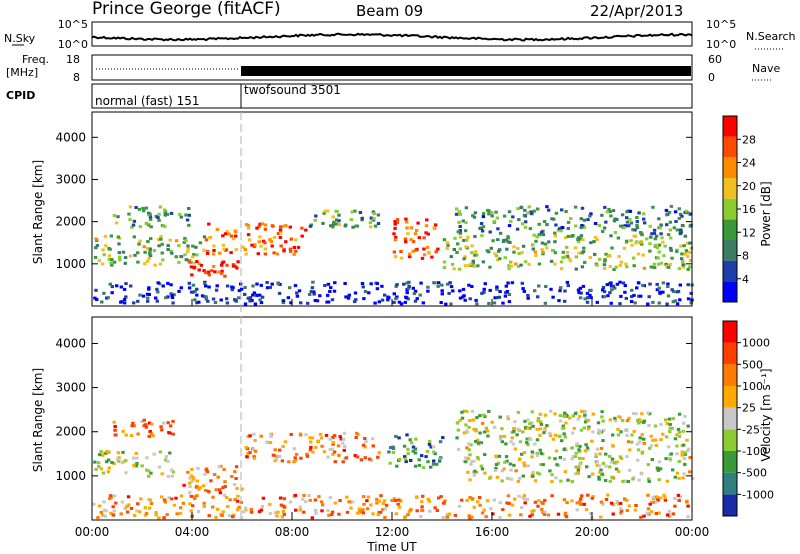 The image size is (800, 554). I want to click on nsearch-tick-top: 10^5, so click(721, 24).